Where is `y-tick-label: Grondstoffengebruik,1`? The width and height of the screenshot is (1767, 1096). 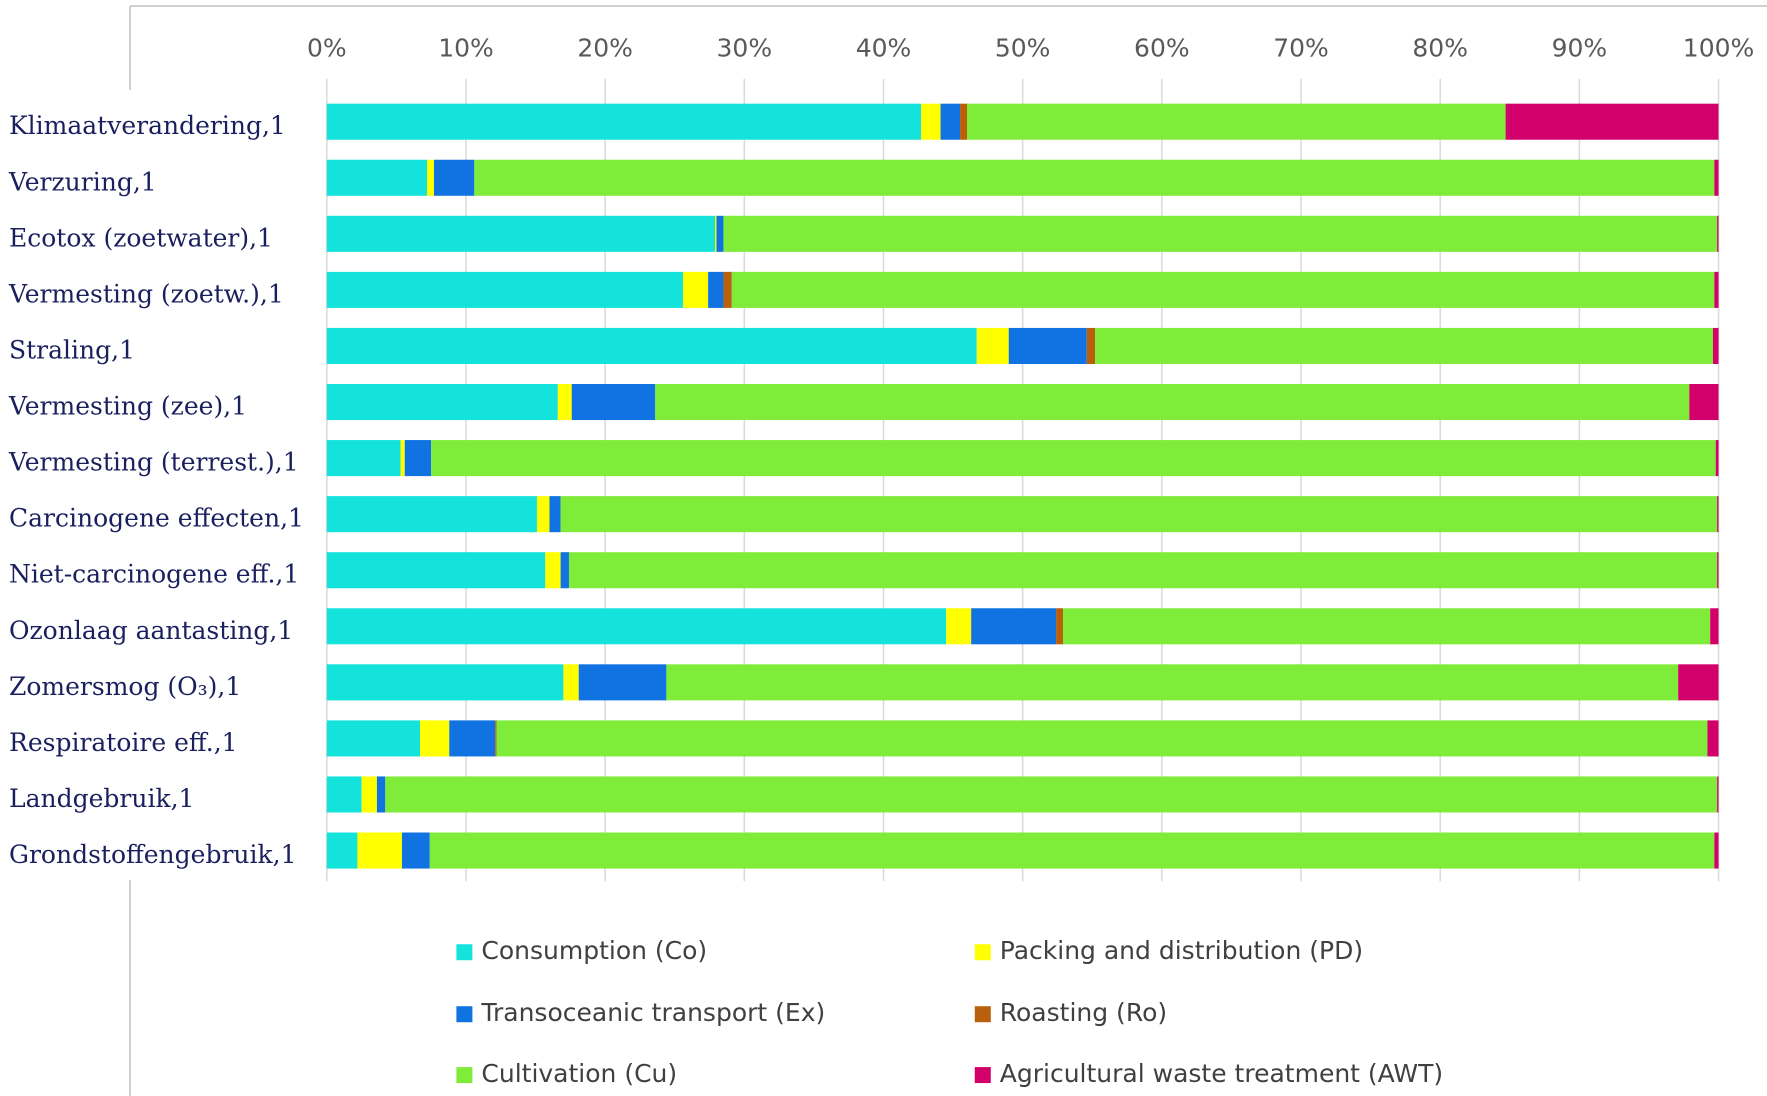 y-tick-label: Grondstoffengebruik,1 is located at coordinates (153, 854).